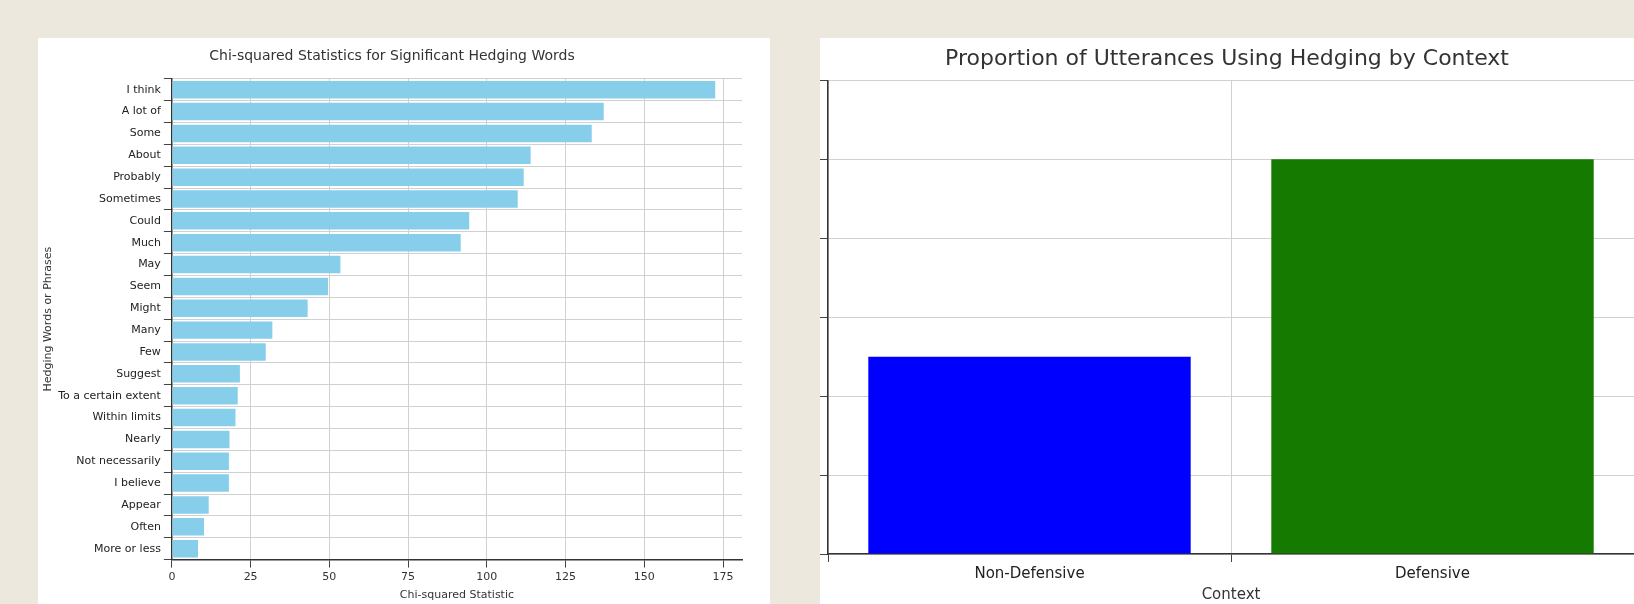  Describe the element at coordinates (143, 439) in the screenshot. I see `y-tick-label: Nearly` at that location.